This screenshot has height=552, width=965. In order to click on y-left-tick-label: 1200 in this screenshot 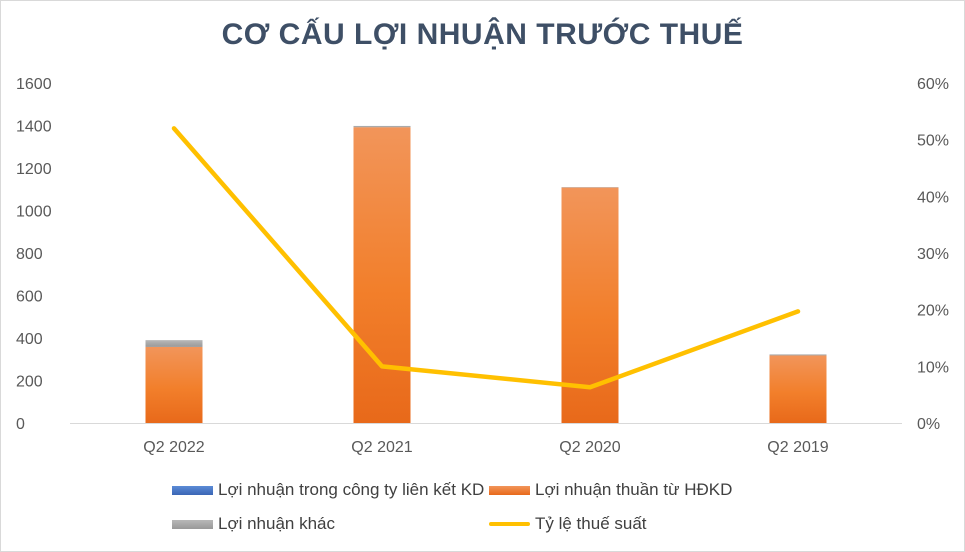, I will do `click(34, 169)`.